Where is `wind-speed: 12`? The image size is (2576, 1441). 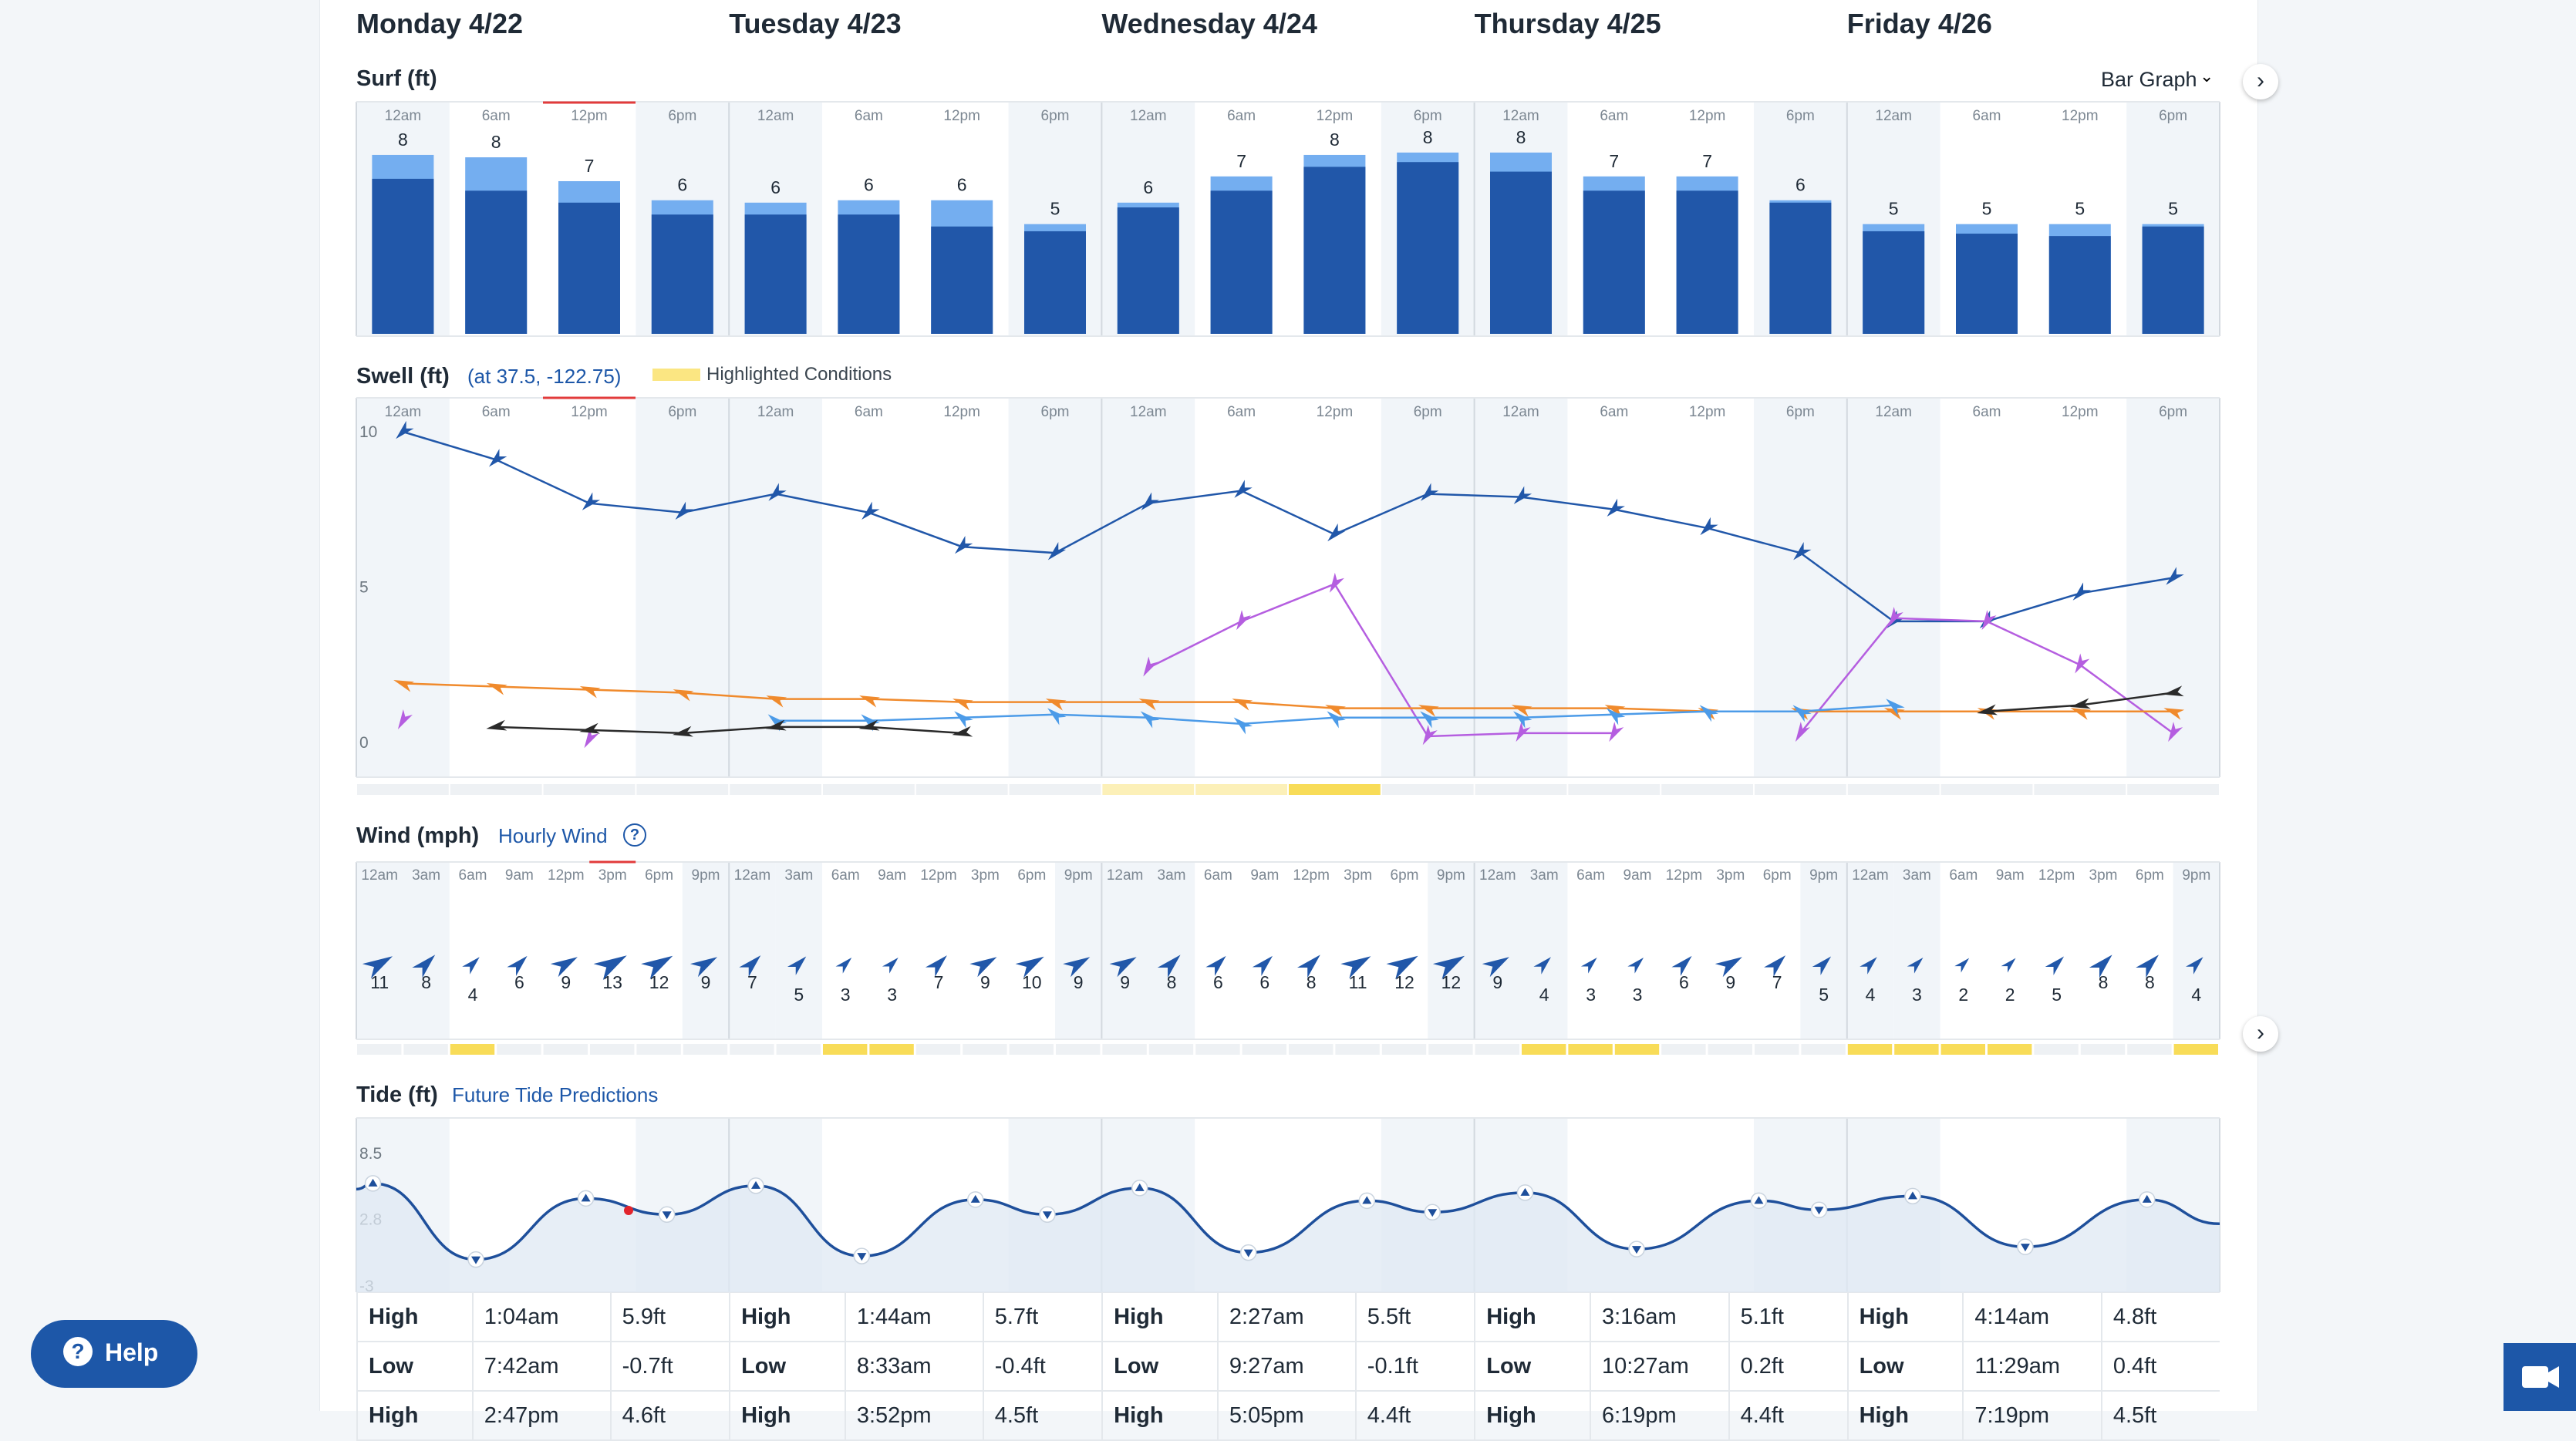
wind-speed: 12 is located at coordinates (1451, 982).